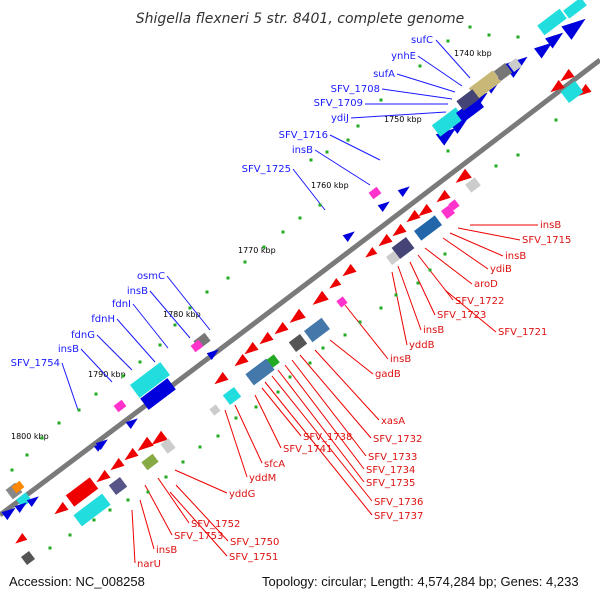  I want to click on kbp-label: 1800 kbp, so click(30, 436).